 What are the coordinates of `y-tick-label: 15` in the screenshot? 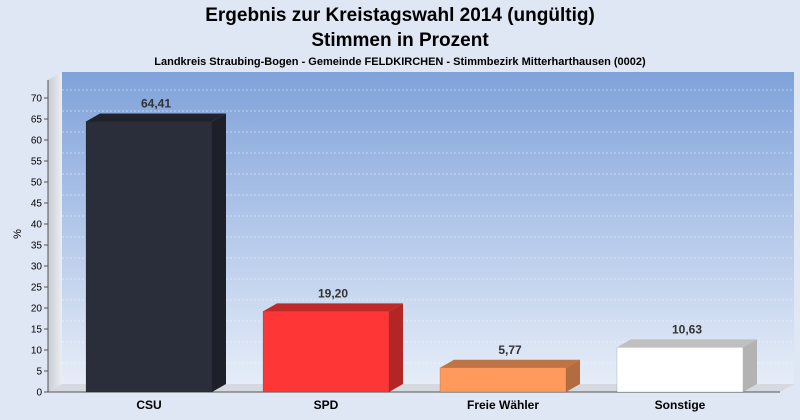 It's located at (37, 330).